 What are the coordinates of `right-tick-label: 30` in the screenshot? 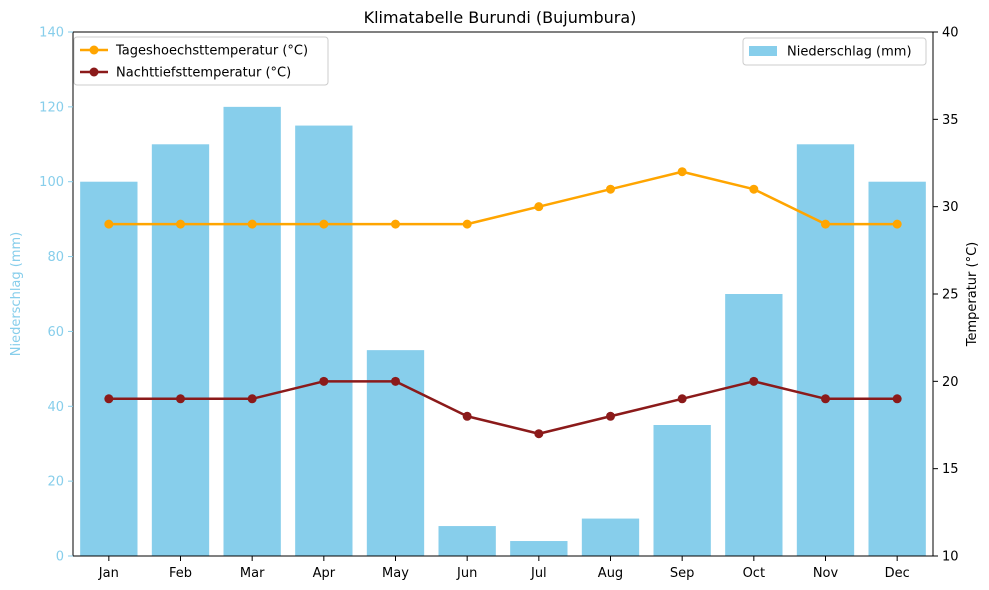 It's located at (950, 207).